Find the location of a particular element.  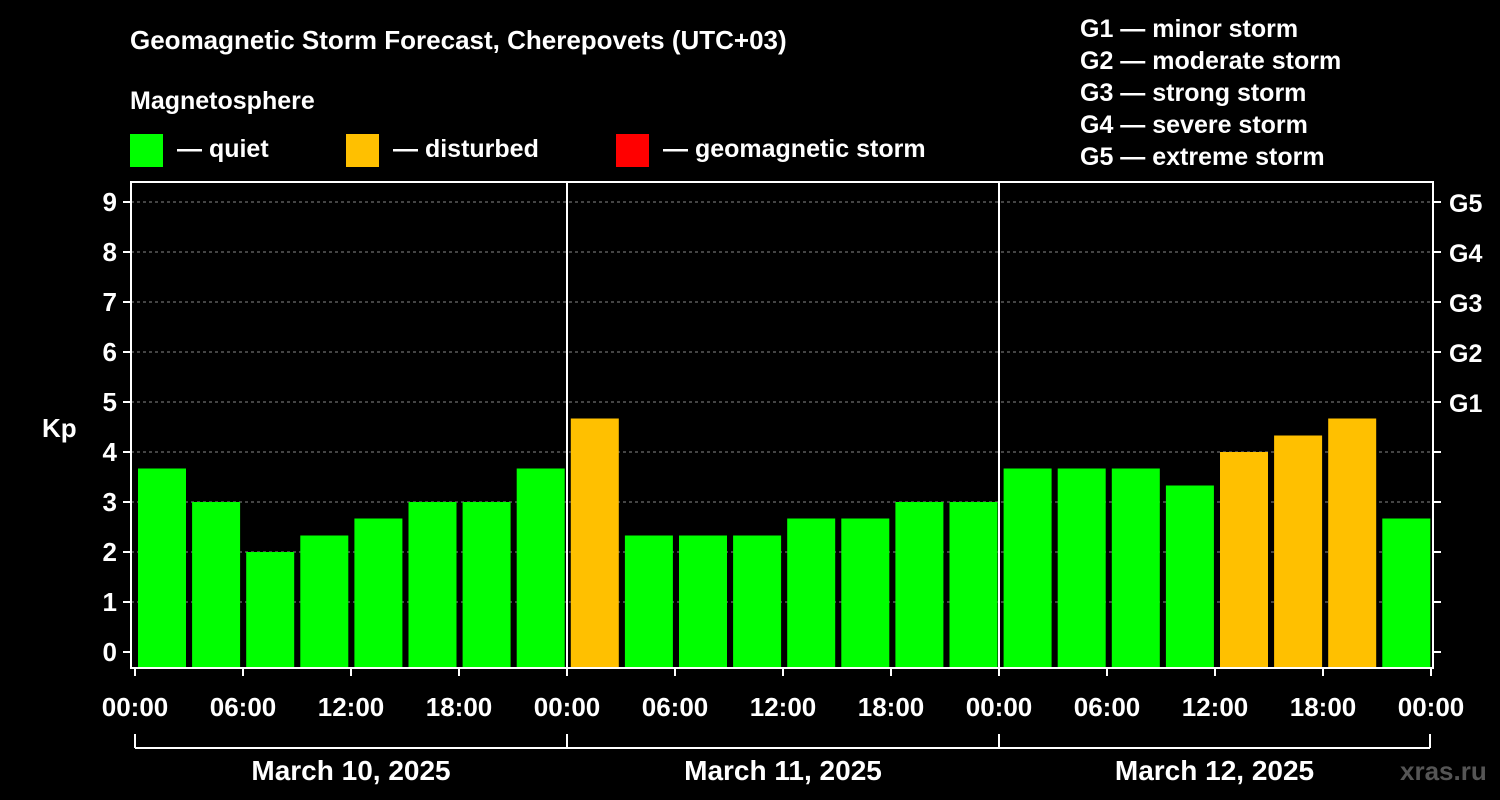

y-axis-label: Kp is located at coordinates (59, 428).